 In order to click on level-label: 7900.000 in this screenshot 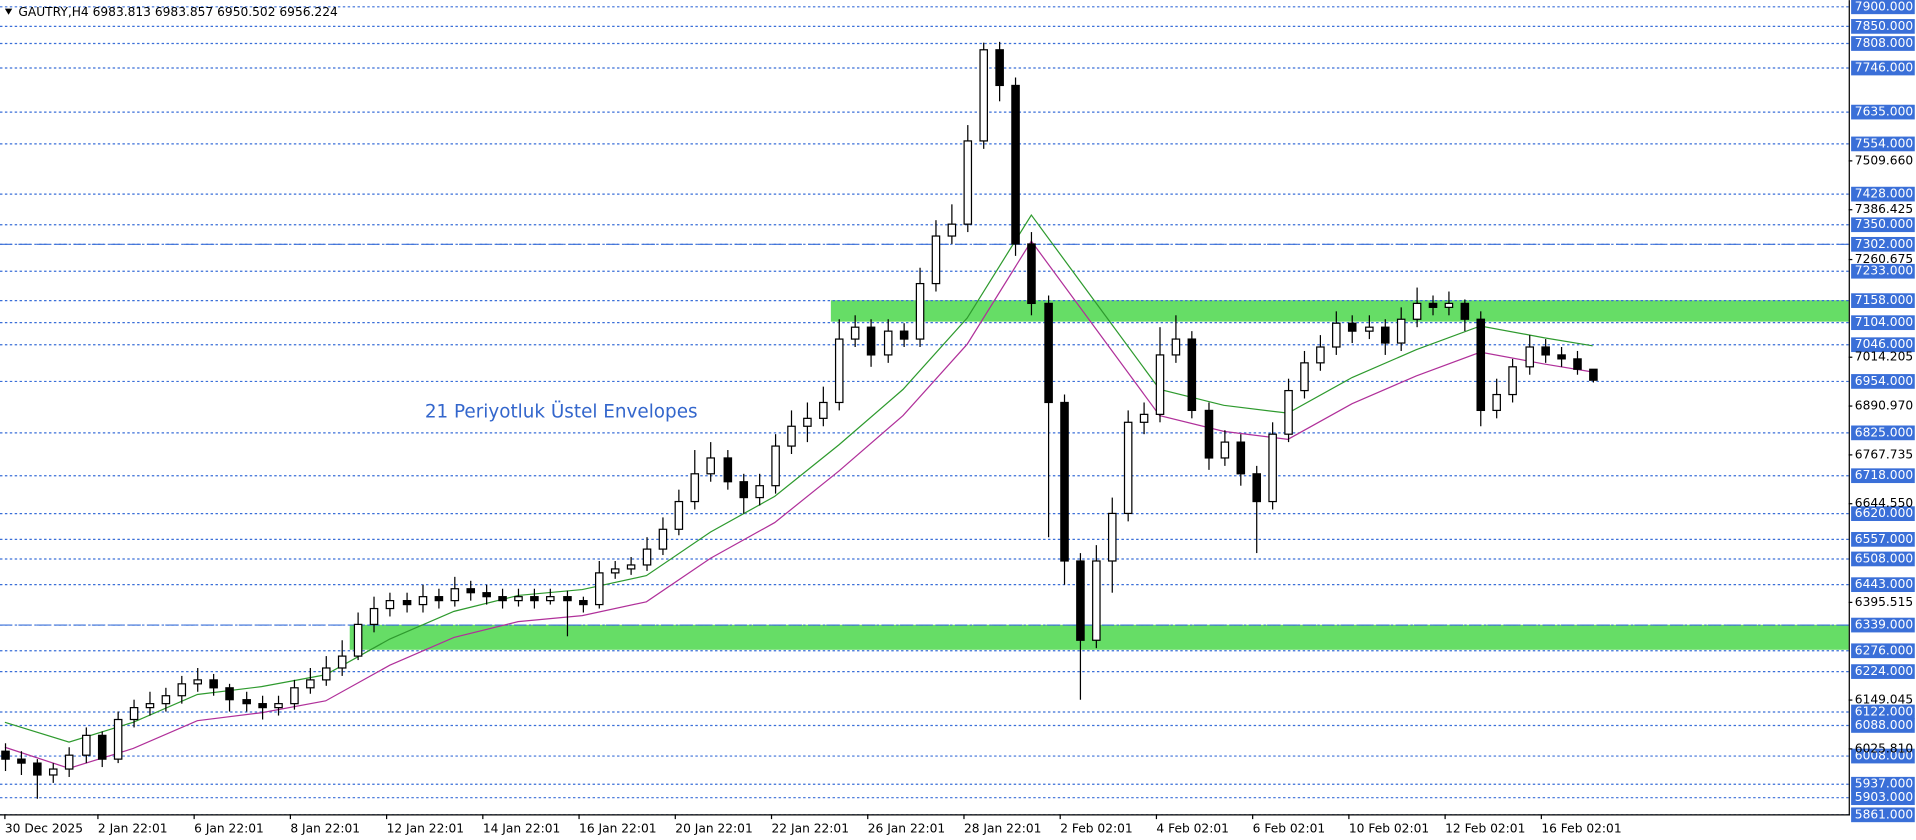, I will do `click(1884, 6)`.